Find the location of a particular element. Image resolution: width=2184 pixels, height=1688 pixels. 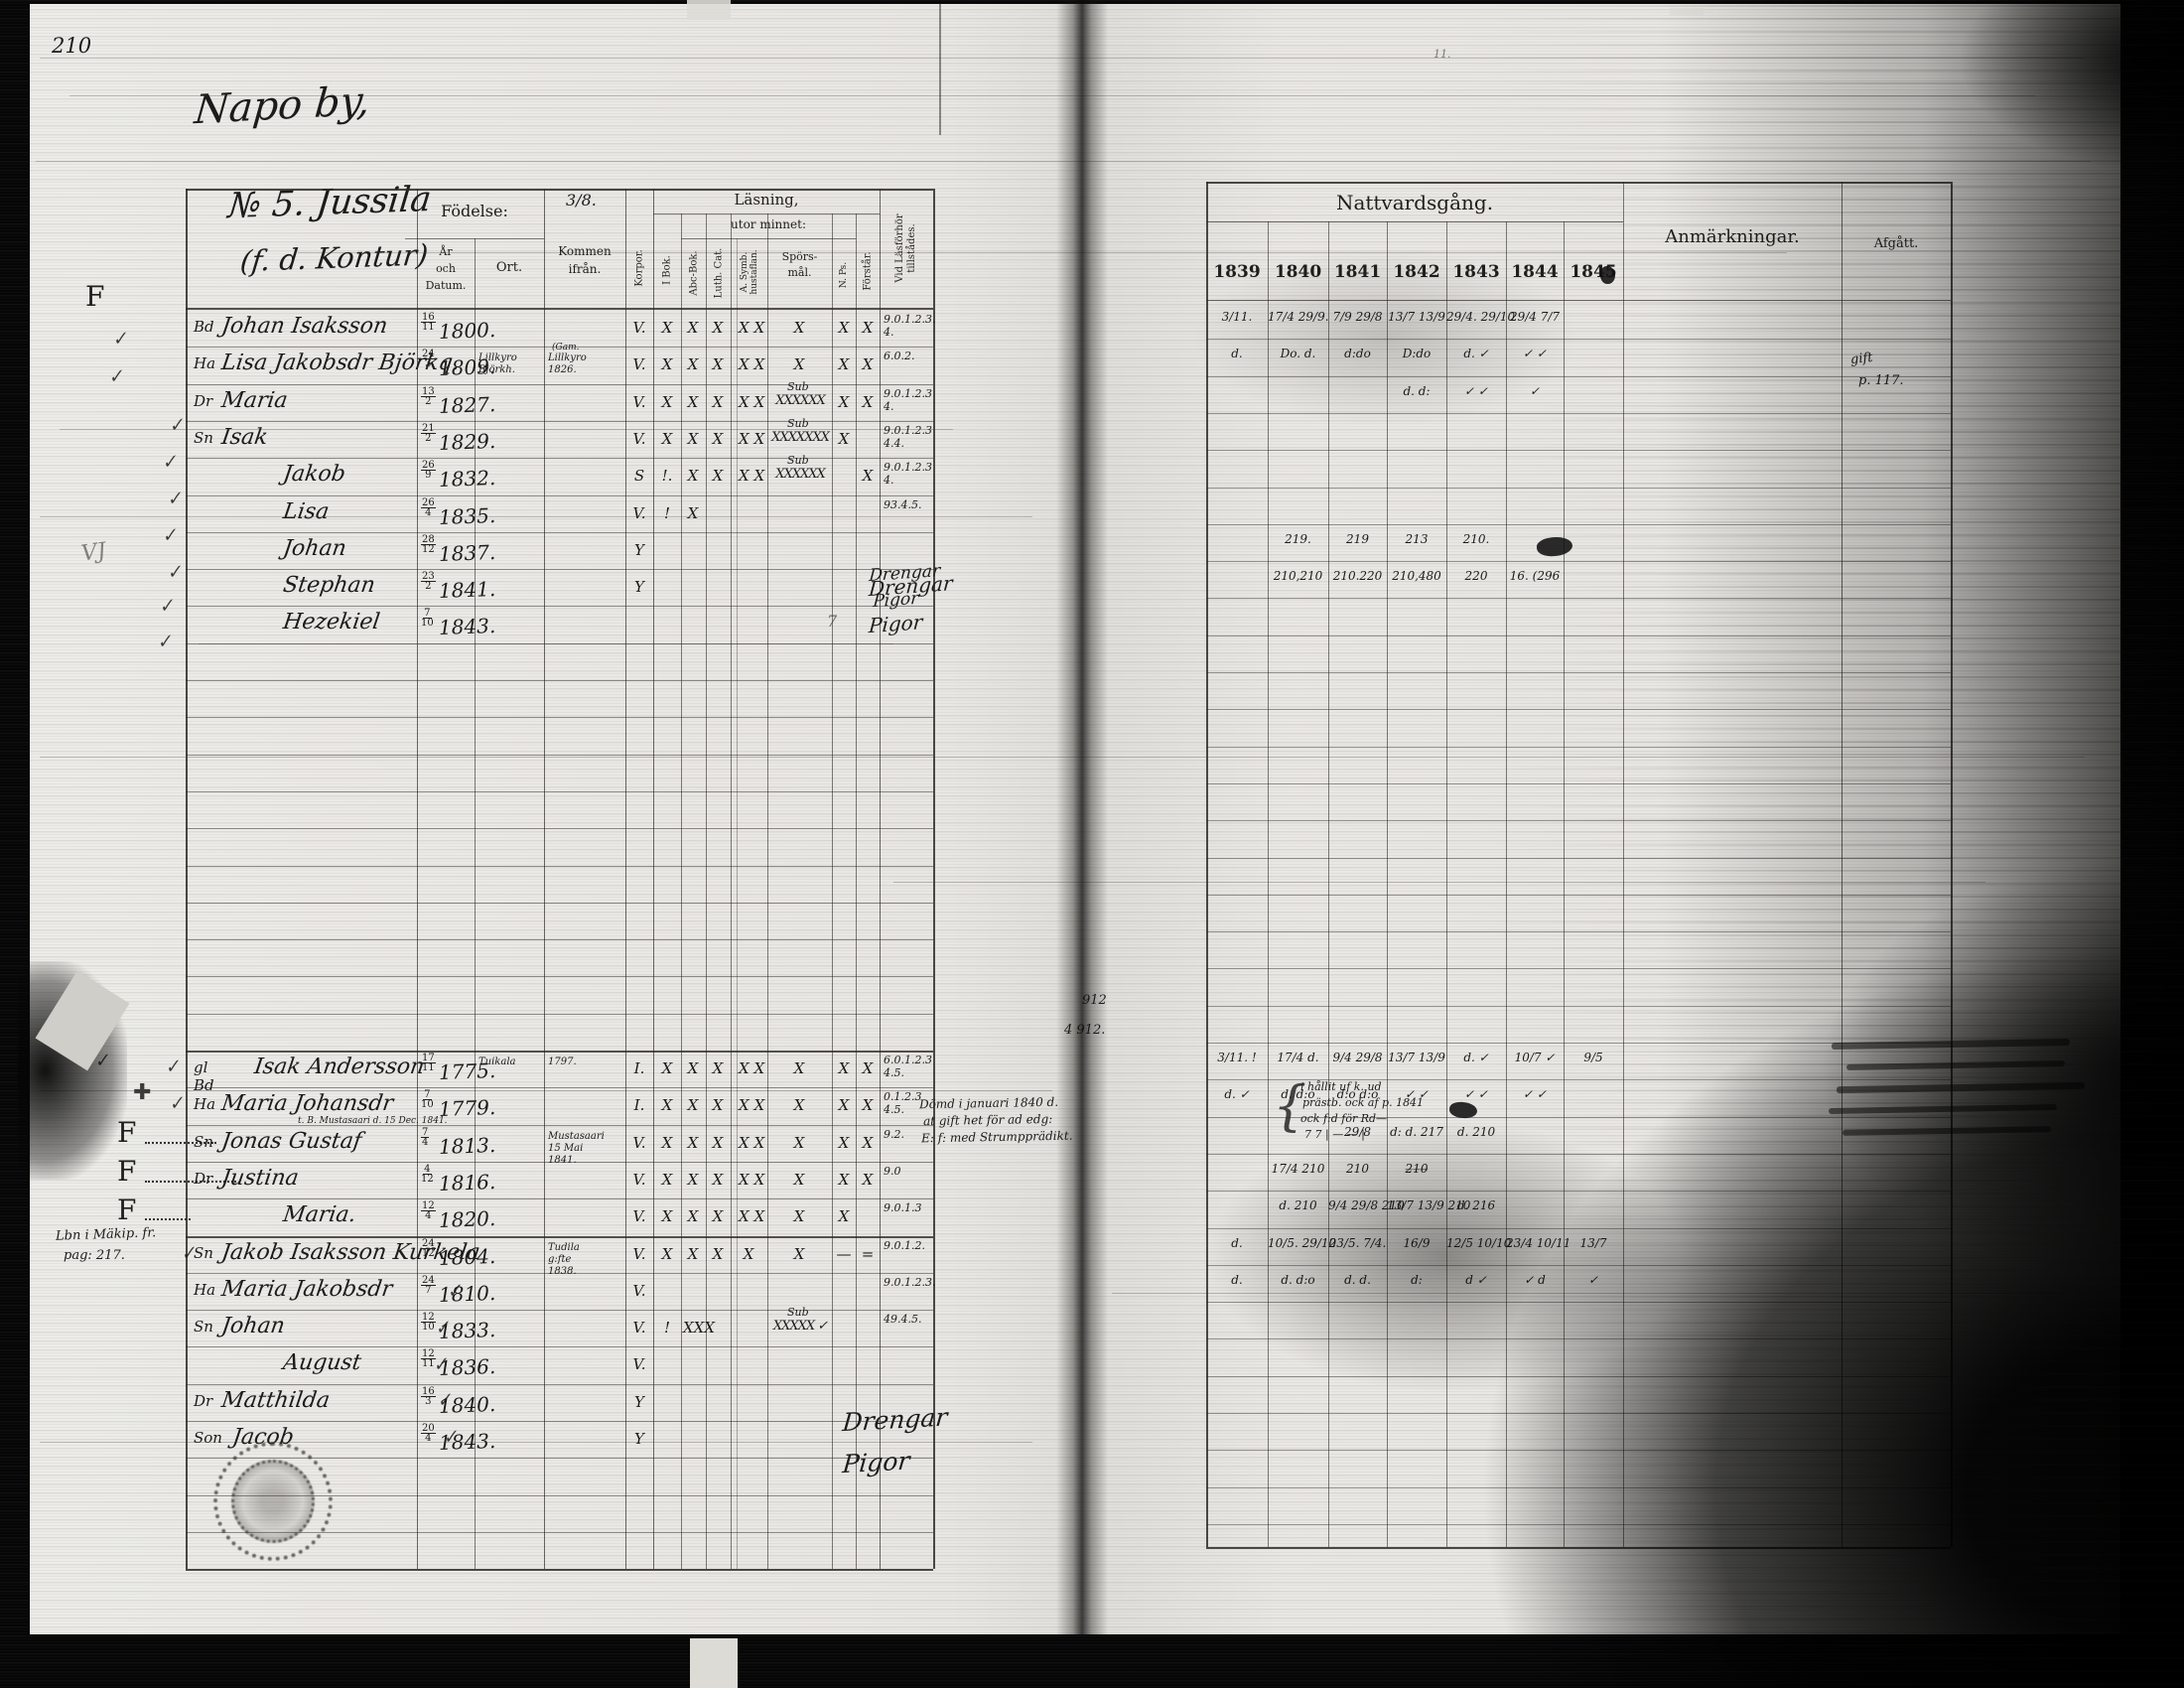

sub-annotation: Sub is located at coordinates (798, 423).